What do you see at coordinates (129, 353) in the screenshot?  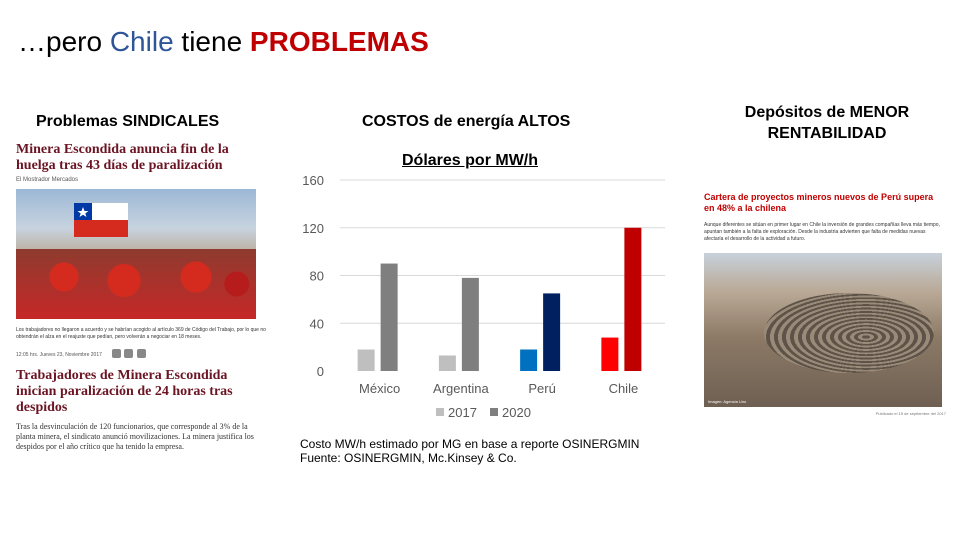 I see `twitter-icon` at bounding box center [129, 353].